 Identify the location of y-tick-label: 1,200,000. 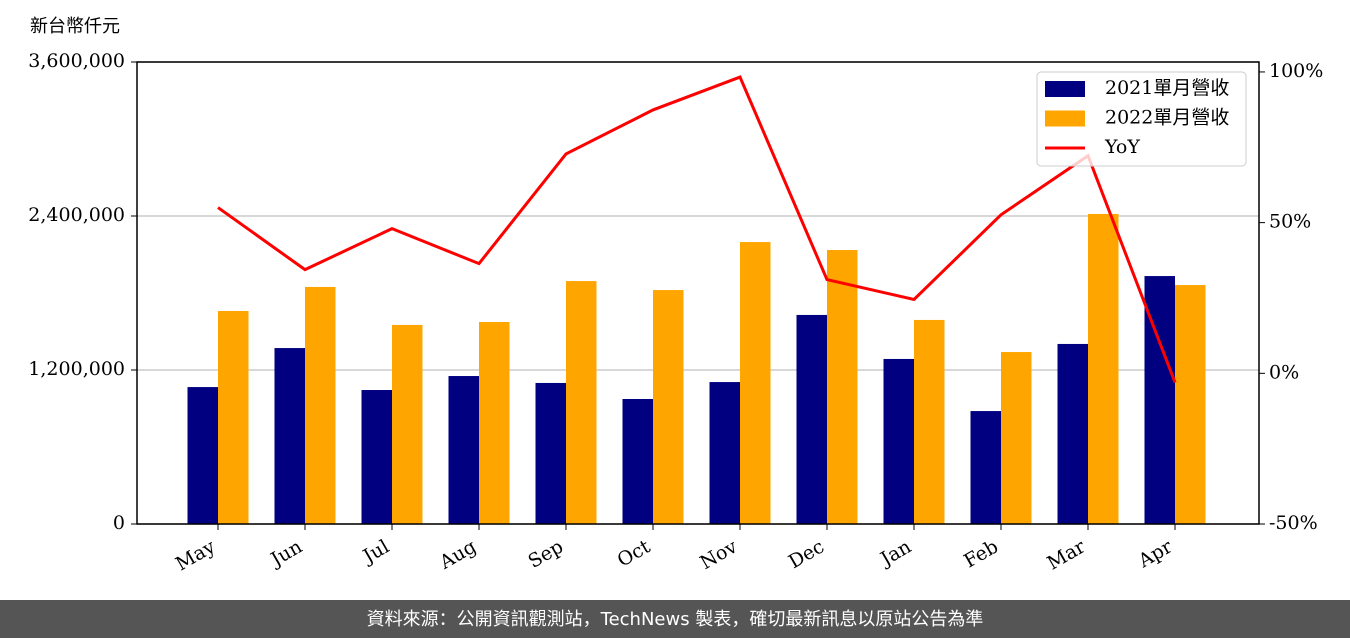
(76, 369).